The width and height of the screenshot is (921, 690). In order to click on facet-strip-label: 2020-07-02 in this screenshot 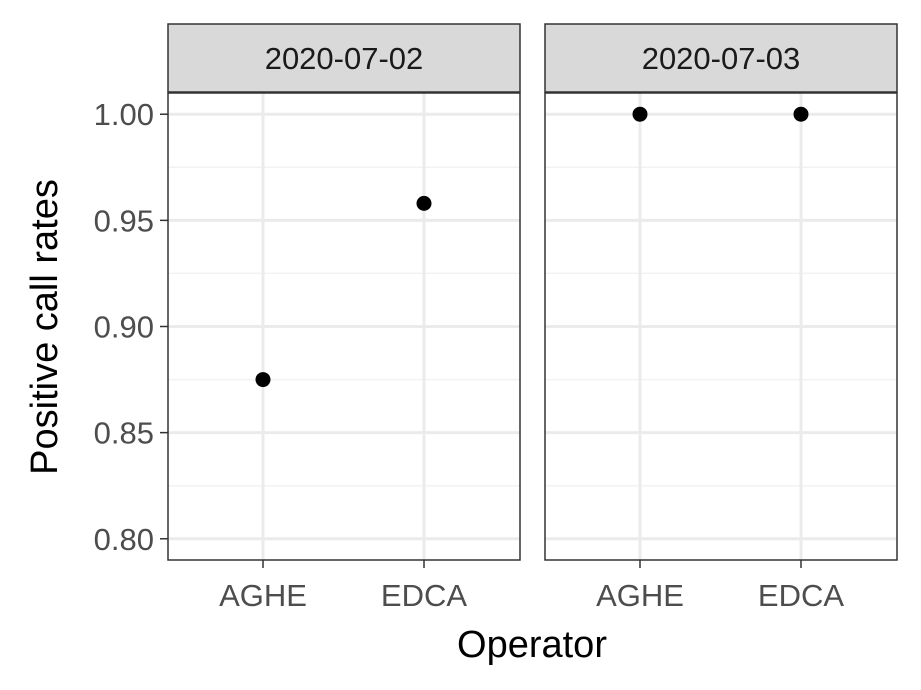, I will do `click(344, 58)`.